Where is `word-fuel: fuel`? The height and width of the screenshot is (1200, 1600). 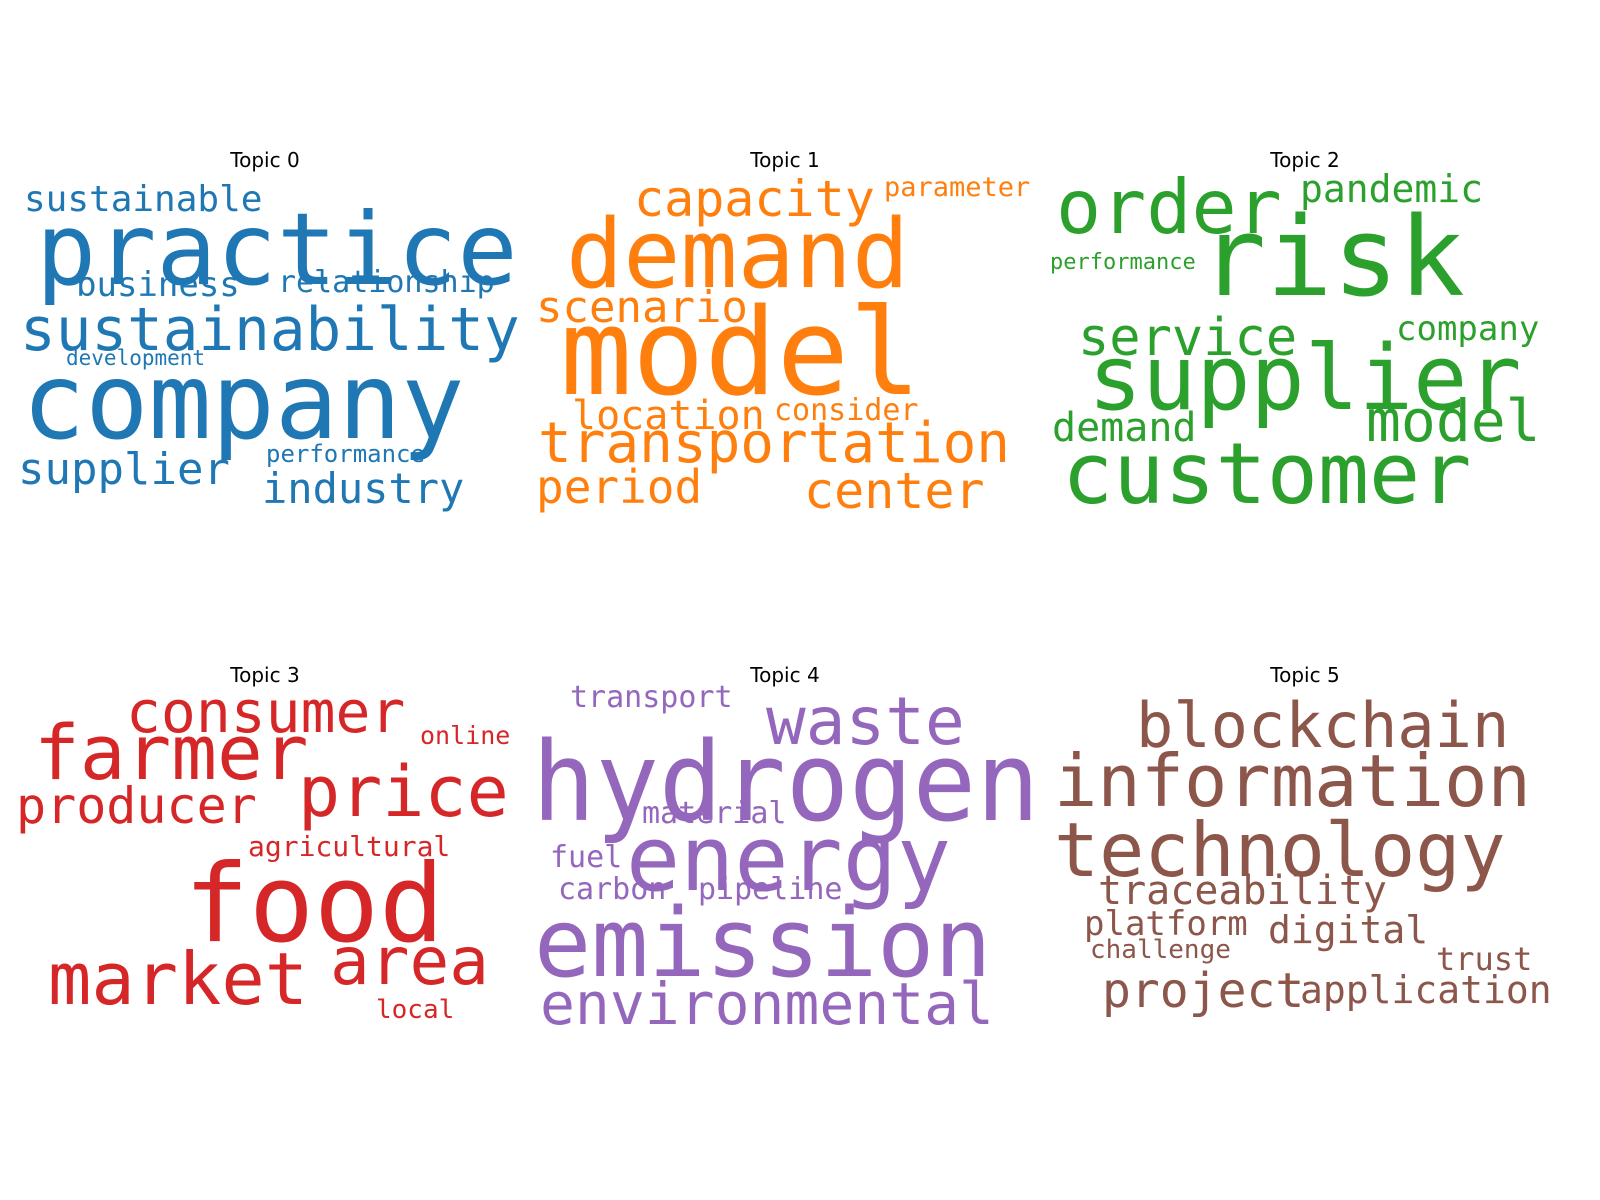
word-fuel: fuel is located at coordinates (586, 857).